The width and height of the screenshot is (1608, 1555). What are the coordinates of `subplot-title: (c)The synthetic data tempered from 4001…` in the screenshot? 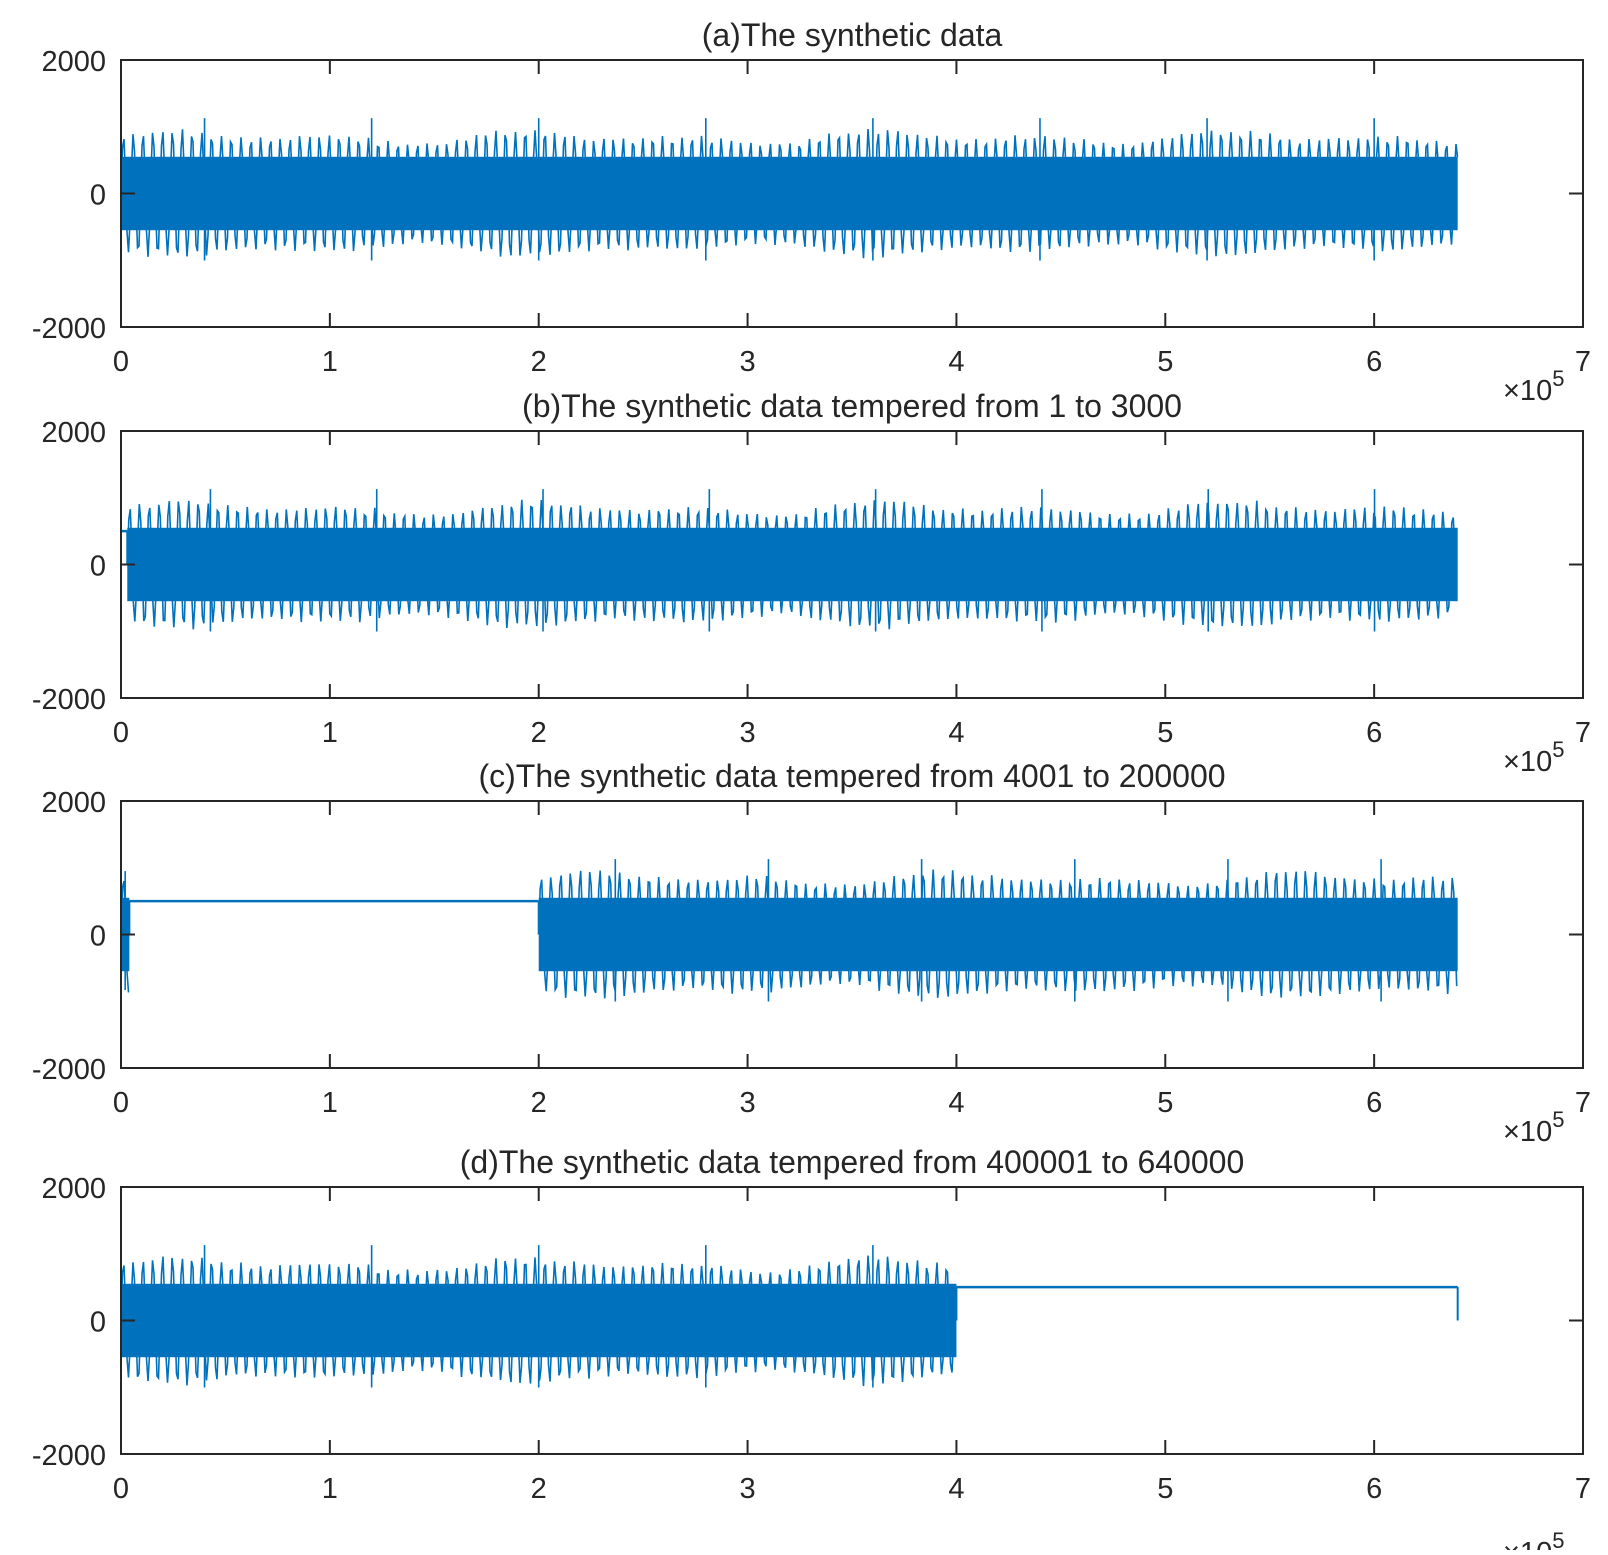 It's located at (851, 776).